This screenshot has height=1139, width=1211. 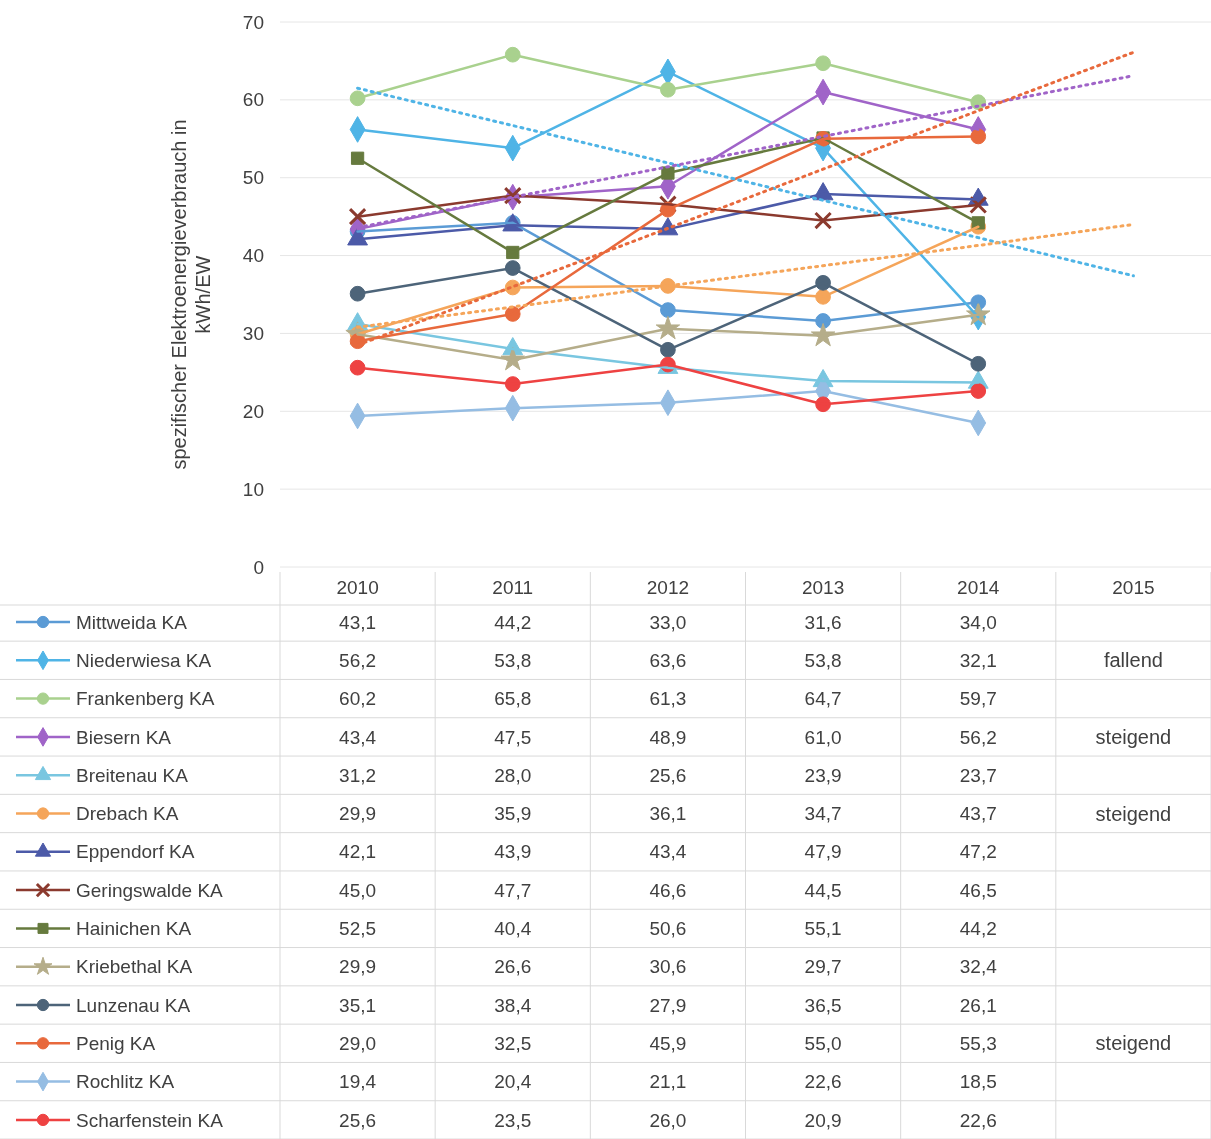 What do you see at coordinates (513, 890) in the screenshot?
I see `data-label: 47,7` at bounding box center [513, 890].